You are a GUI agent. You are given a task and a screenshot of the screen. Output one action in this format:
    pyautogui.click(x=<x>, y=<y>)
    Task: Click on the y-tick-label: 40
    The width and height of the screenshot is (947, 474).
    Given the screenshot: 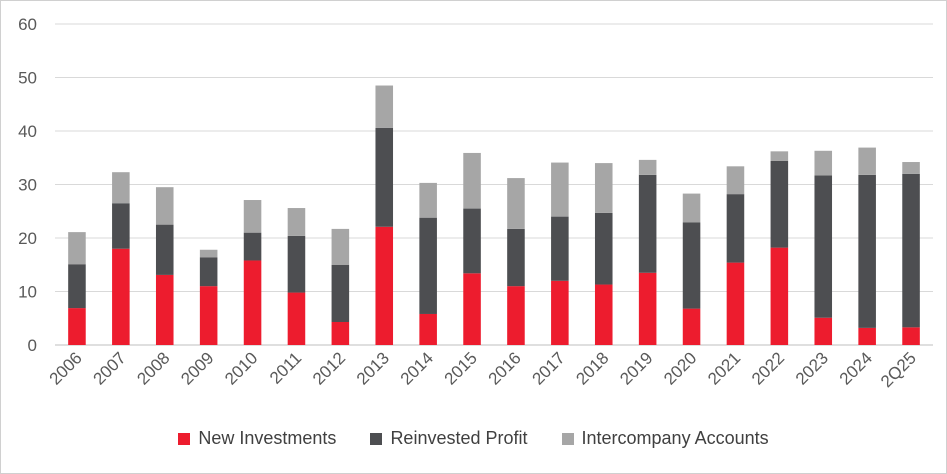 What is the action you would take?
    pyautogui.click(x=27, y=131)
    